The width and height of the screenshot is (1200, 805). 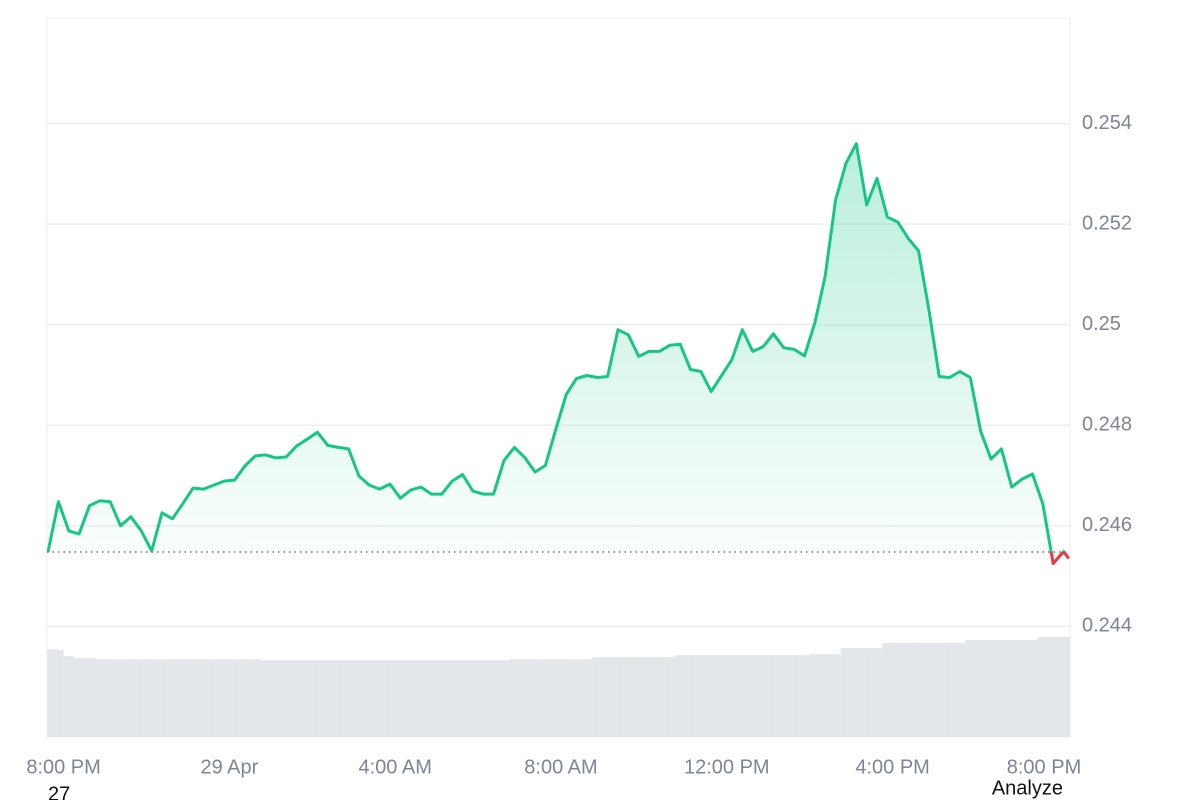 I want to click on x-tick-label: 4:00 PM, so click(x=892, y=767).